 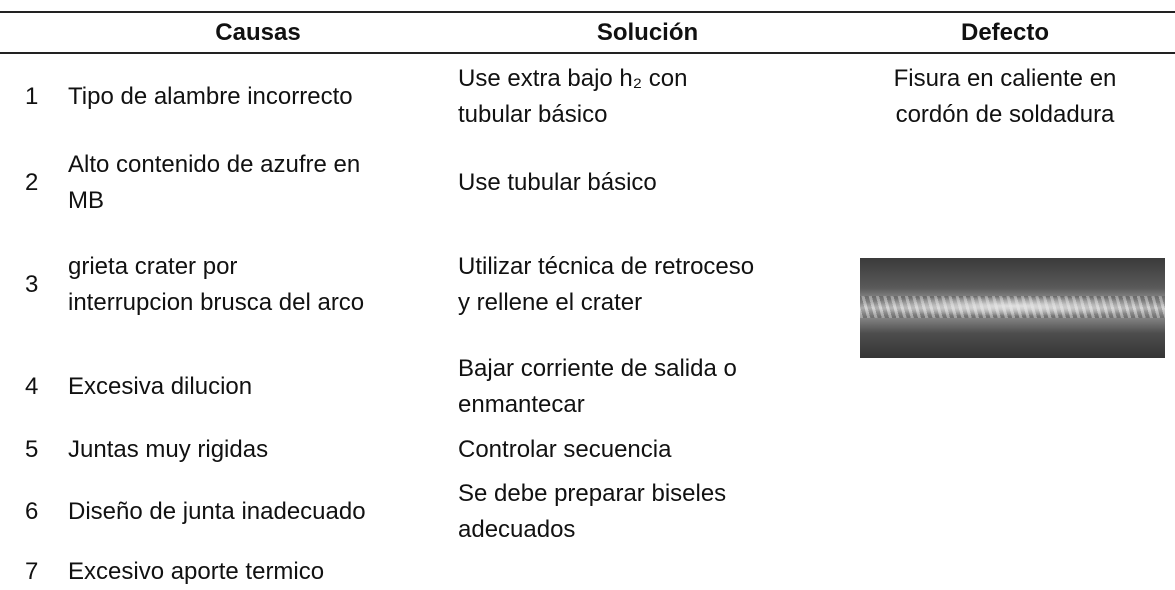 I want to click on cause-cell: Tipo de alambre incorrecto, so click(x=210, y=97).